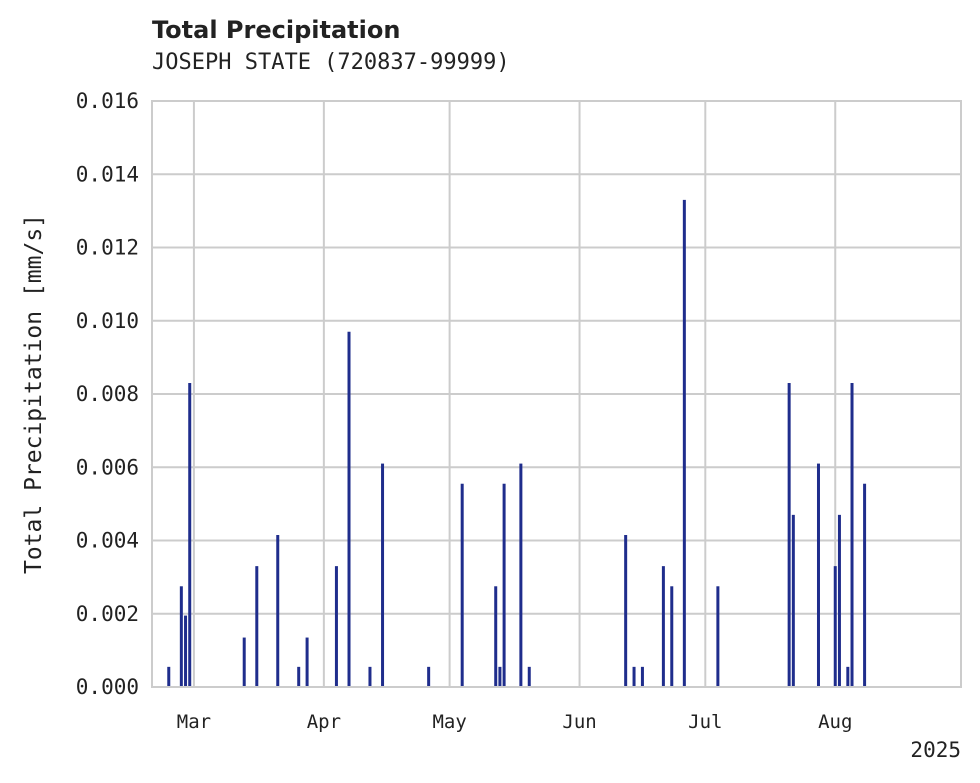  I want to click on y-tick-label: 0.004, so click(107, 541).